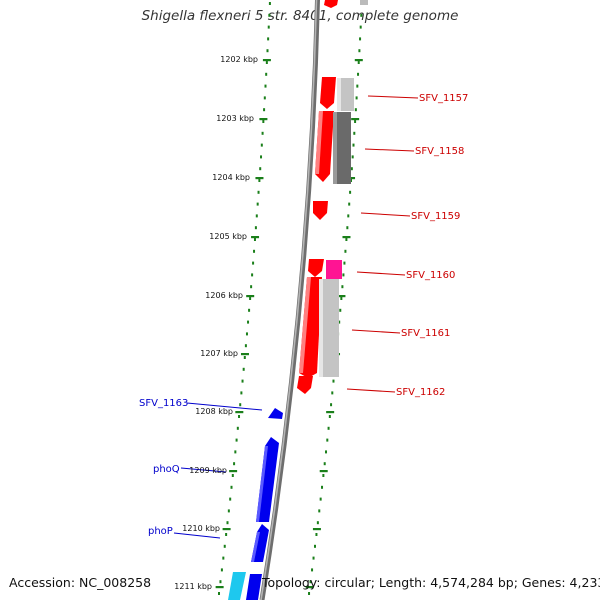 Image resolution: width=600 pixels, height=600 pixels. Describe the element at coordinates (193, 586) in the screenshot. I see `scale-label-1211: 1211 kbp` at that location.